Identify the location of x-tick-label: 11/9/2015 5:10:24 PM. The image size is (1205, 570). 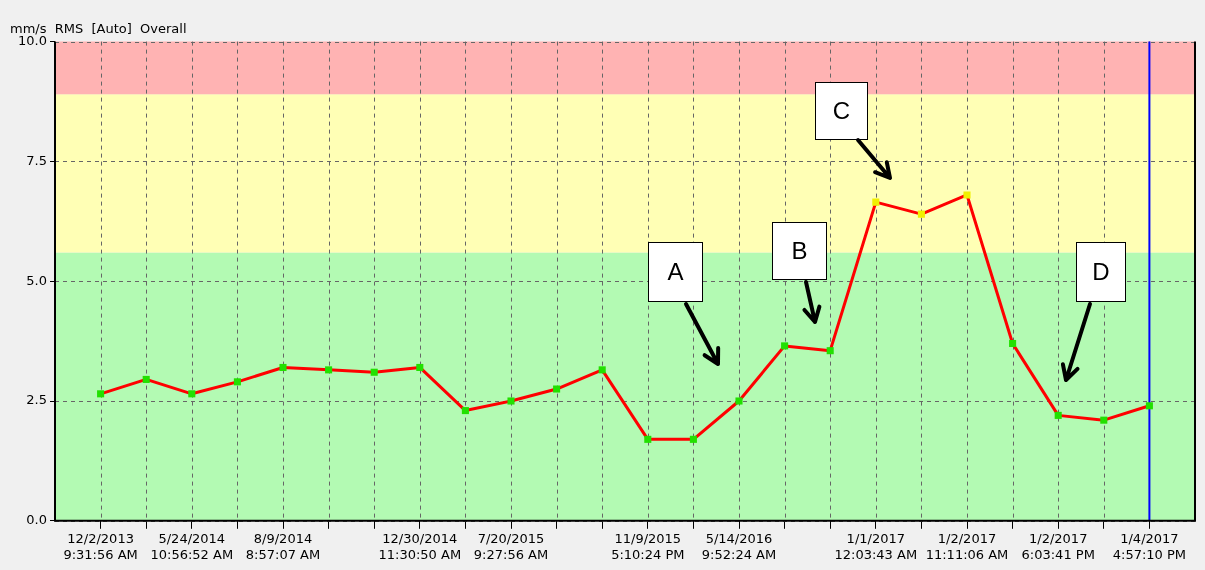
(648, 546).